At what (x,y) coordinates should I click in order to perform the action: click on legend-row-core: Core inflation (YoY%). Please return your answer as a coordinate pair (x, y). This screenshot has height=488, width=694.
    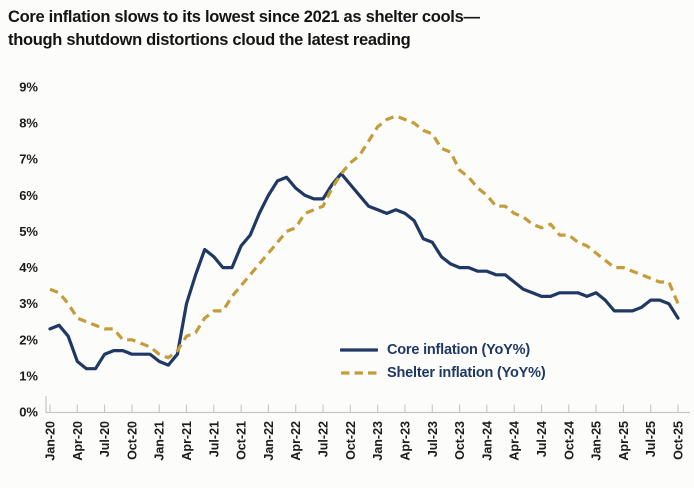
    Looking at the image, I should click on (442, 350).